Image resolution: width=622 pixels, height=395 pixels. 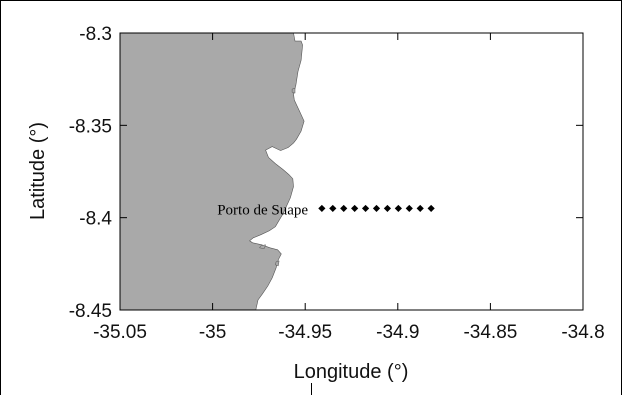 What do you see at coordinates (120, 332) in the screenshot?
I see `x-tick-label: -35.05` at bounding box center [120, 332].